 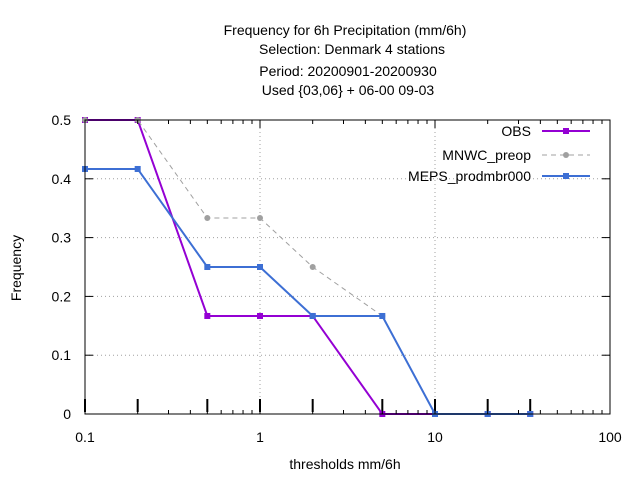 I want to click on legend-label-obs: OBS, so click(x=516, y=131).